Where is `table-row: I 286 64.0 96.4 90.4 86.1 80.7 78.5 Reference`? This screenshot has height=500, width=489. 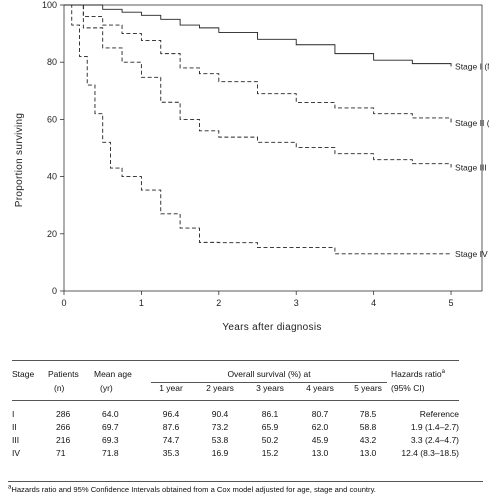
table-row: I 286 64.0 96.4 90.4 86.1 80.7 78.5 Reference is located at coordinates (235, 415).